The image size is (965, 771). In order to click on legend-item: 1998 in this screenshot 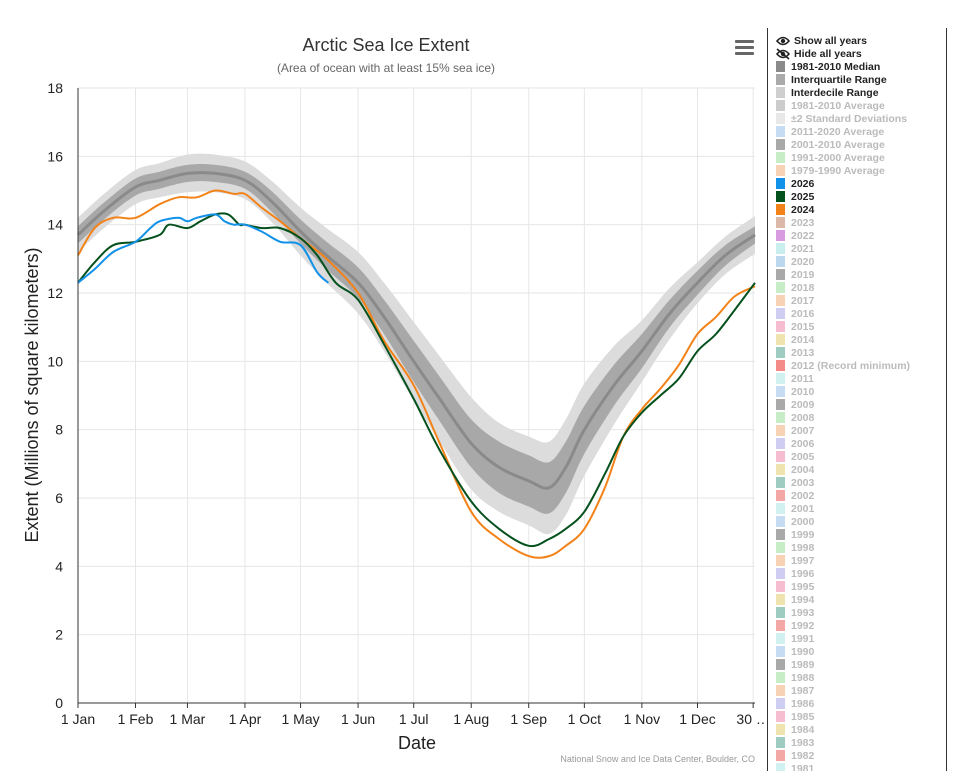, I will do `click(857, 547)`.